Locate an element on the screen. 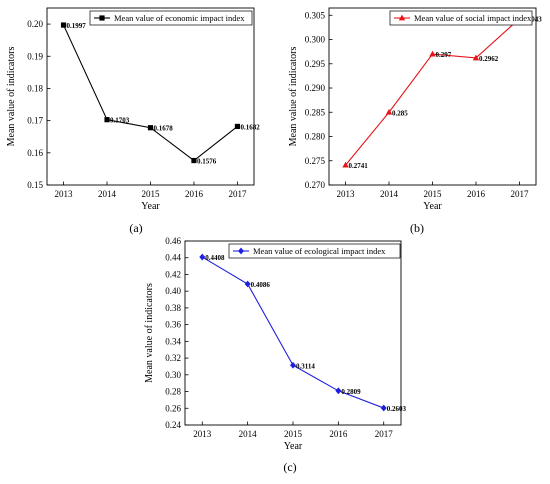 This screenshot has height=484, width=550. y-tick-label: 0.300 is located at coordinates (315, 40).